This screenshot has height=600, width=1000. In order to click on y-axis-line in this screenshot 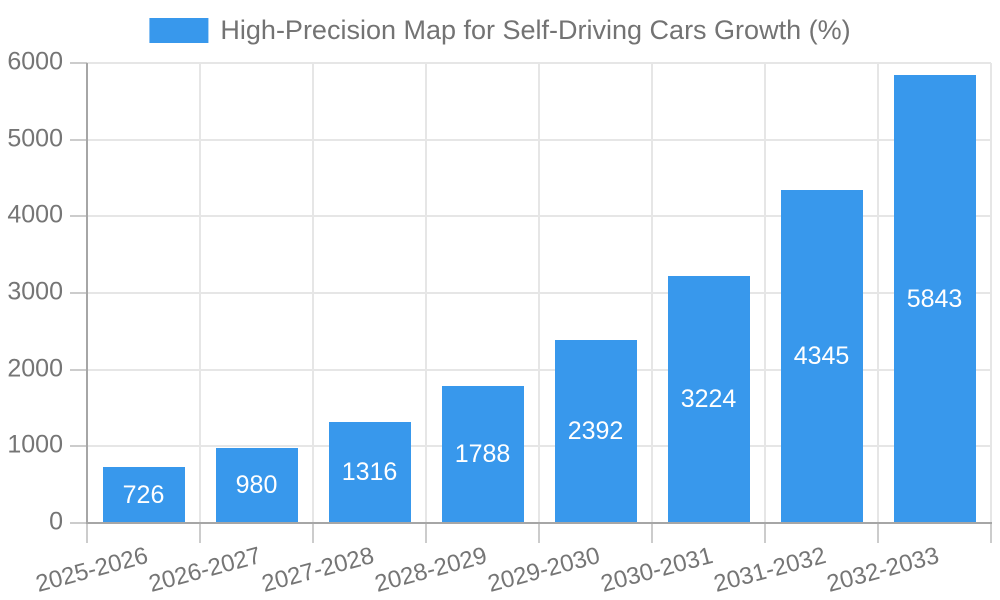, I will do `click(87, 293)`.